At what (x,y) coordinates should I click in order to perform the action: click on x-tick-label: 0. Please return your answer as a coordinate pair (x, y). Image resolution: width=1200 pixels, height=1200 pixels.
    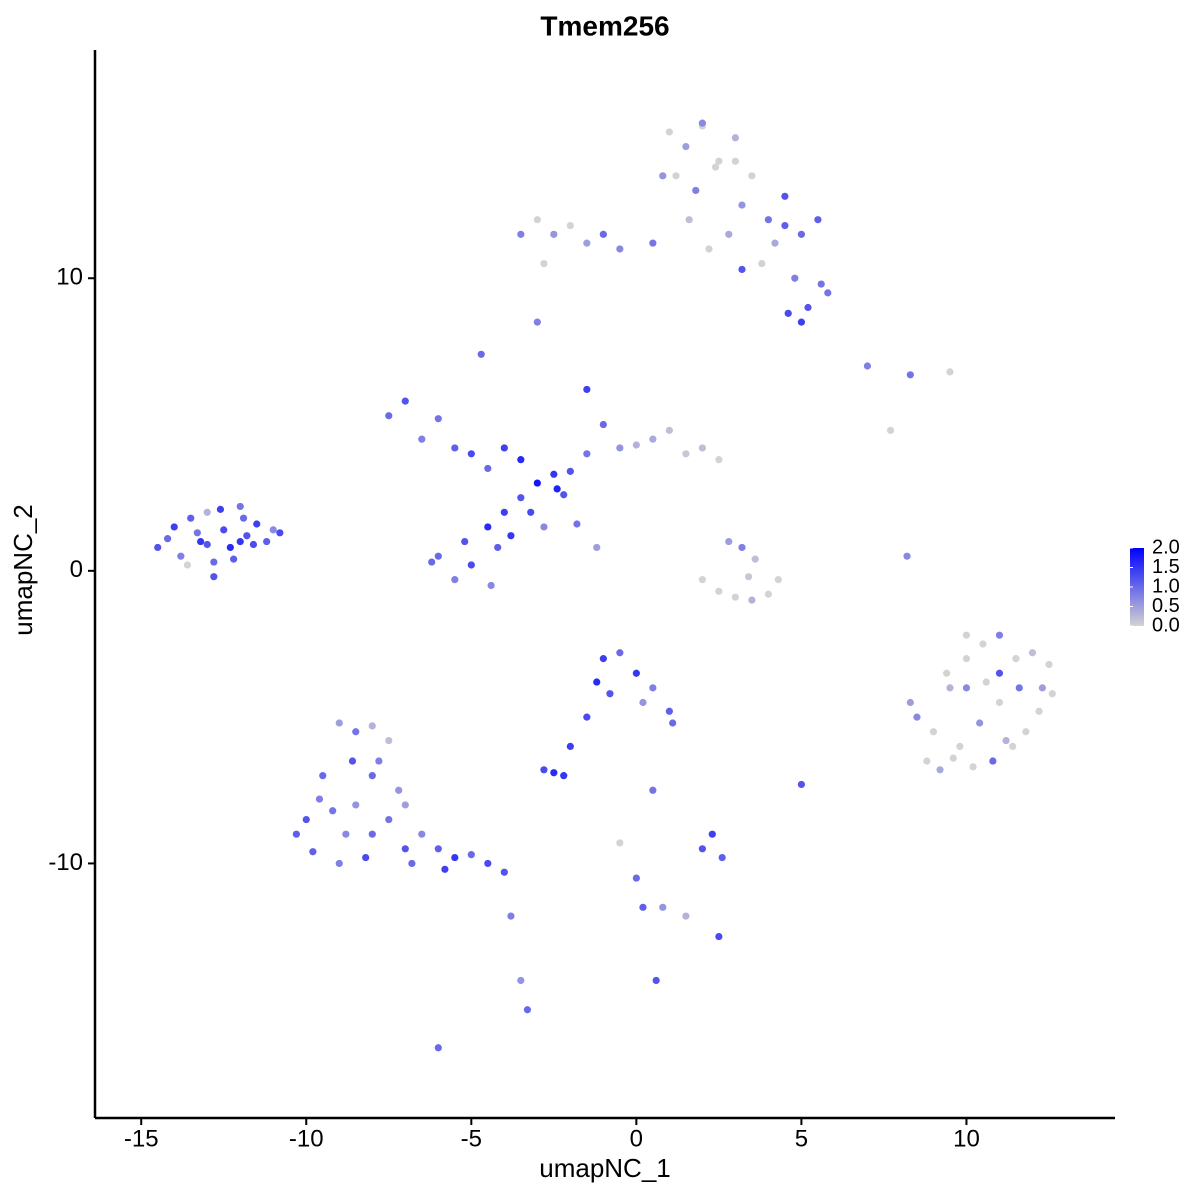
    Looking at the image, I should click on (636, 1138).